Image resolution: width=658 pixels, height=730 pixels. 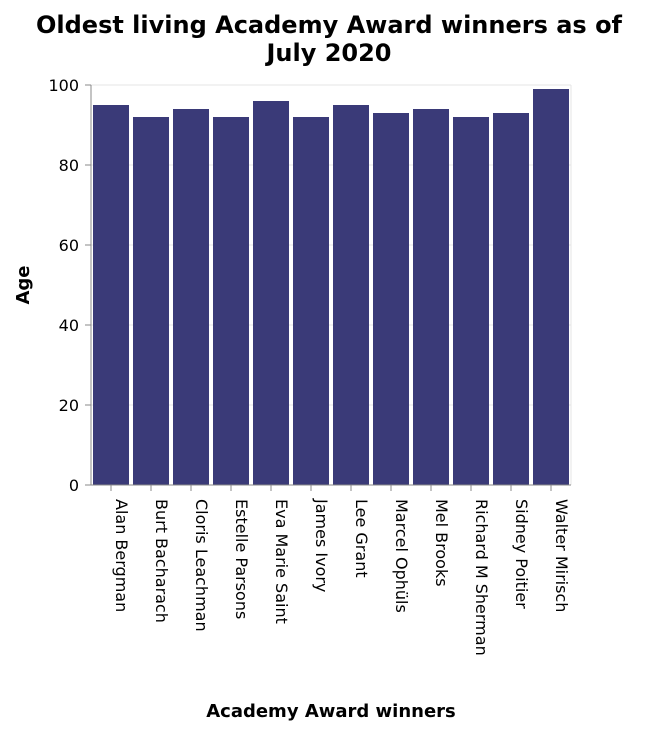 I want to click on y-tick-label-60: 60, so click(x=69, y=245).